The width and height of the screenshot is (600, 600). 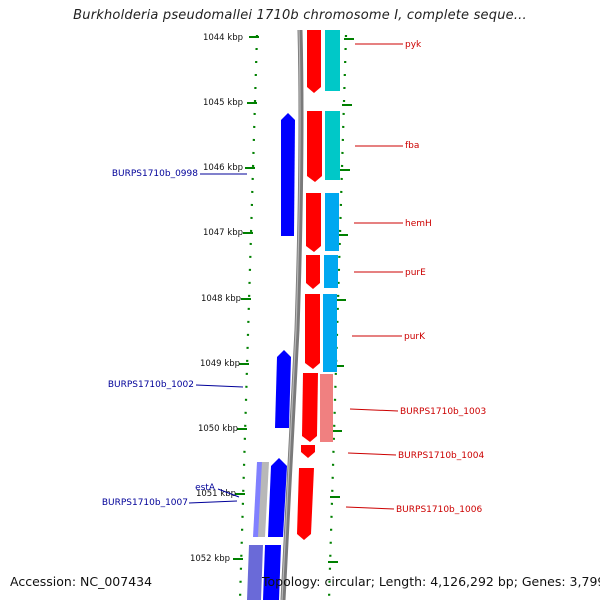 I want to click on gene-purk, so click(x=312, y=331).